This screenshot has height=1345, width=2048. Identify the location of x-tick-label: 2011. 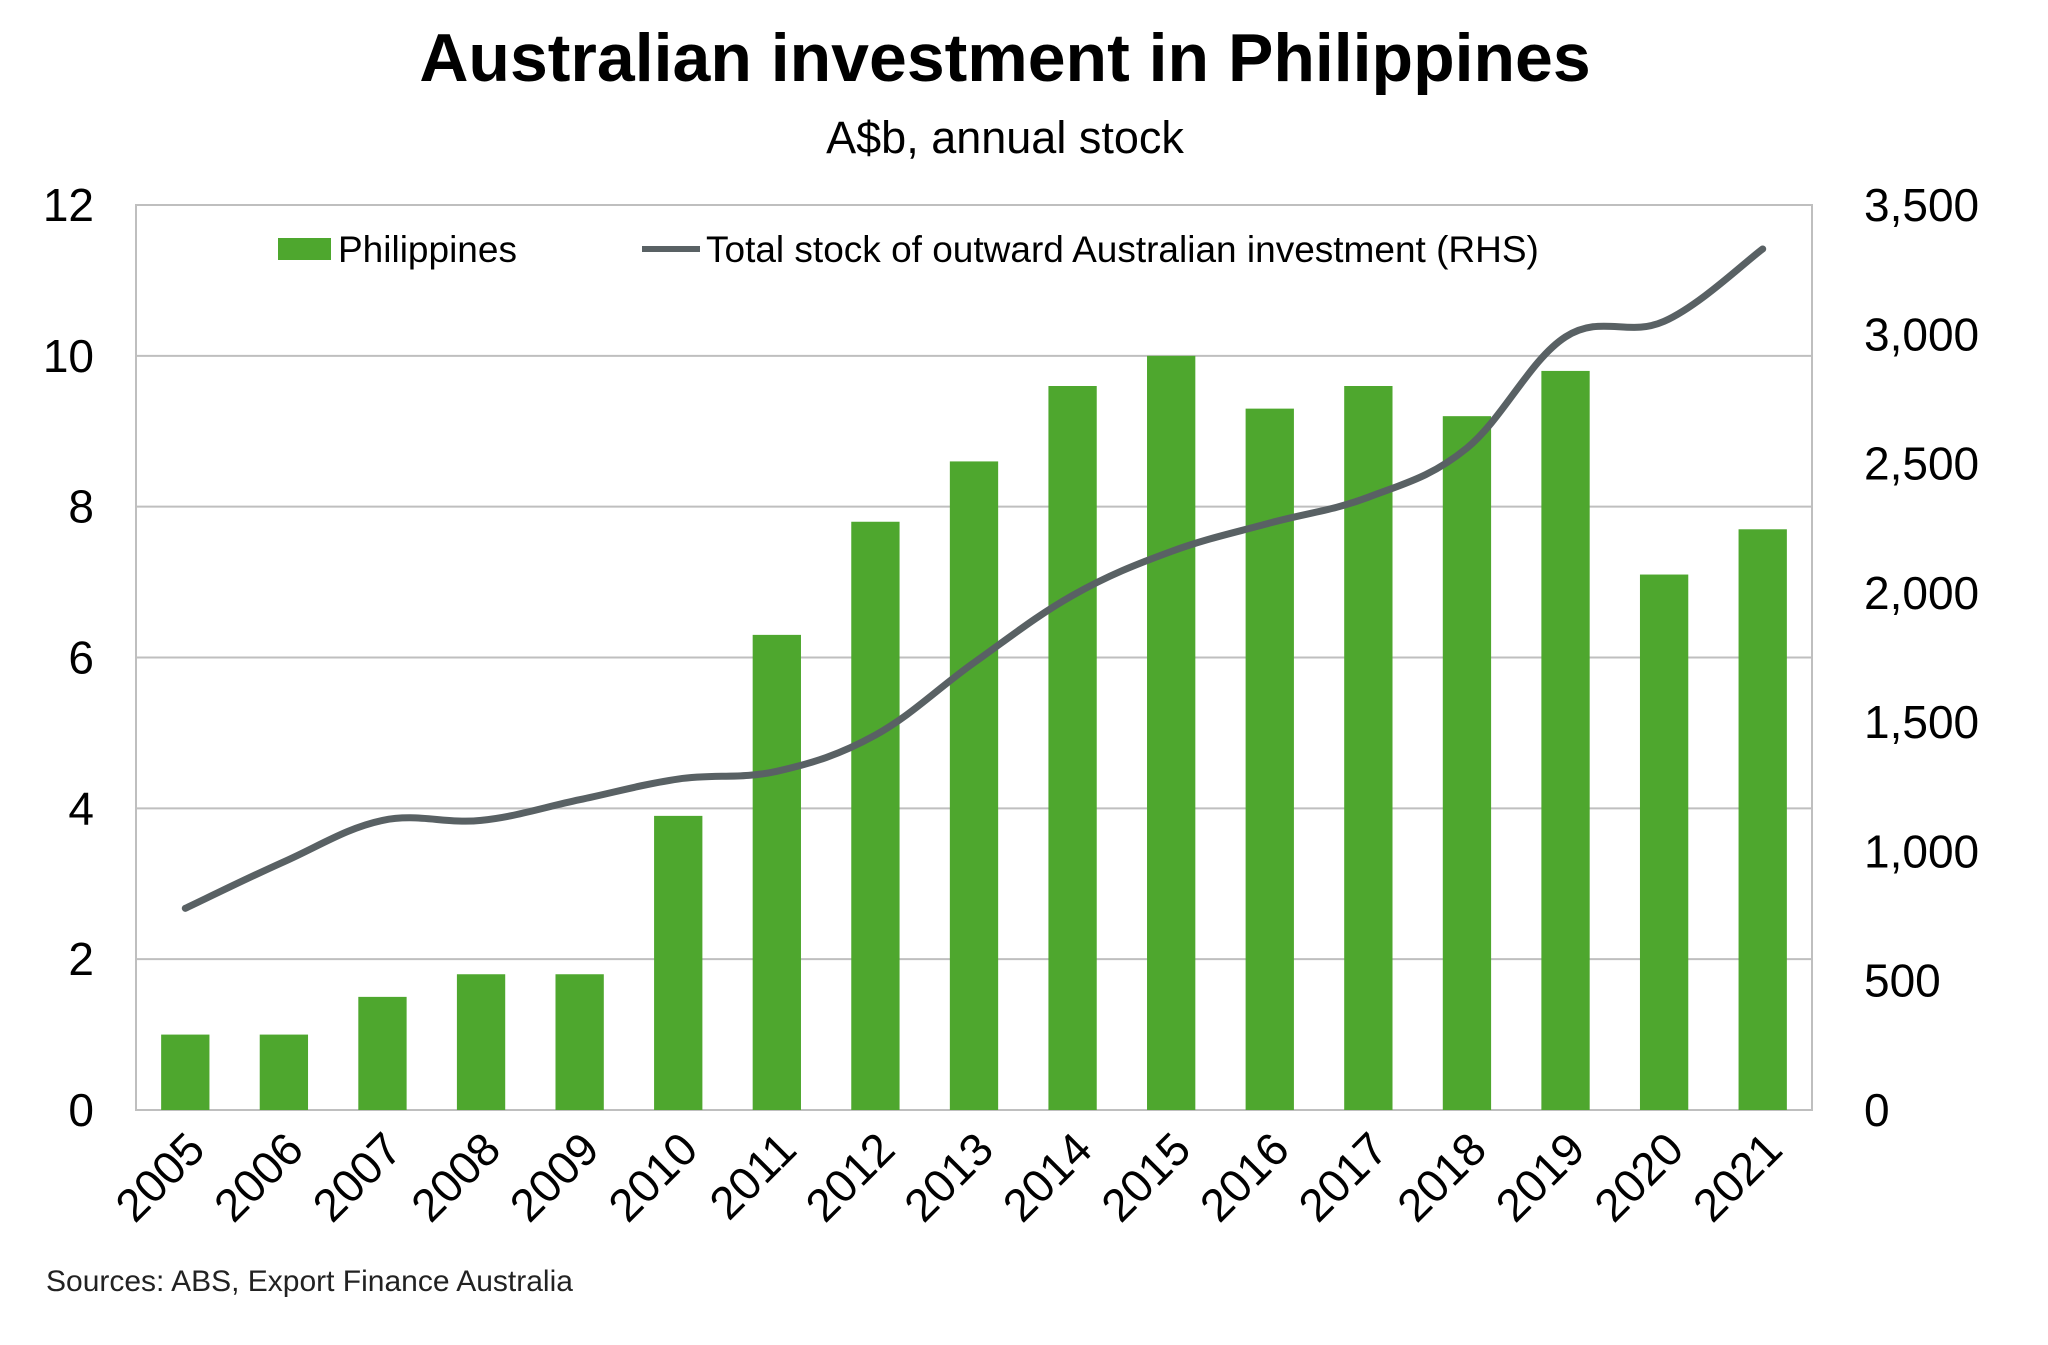
(752, 1175).